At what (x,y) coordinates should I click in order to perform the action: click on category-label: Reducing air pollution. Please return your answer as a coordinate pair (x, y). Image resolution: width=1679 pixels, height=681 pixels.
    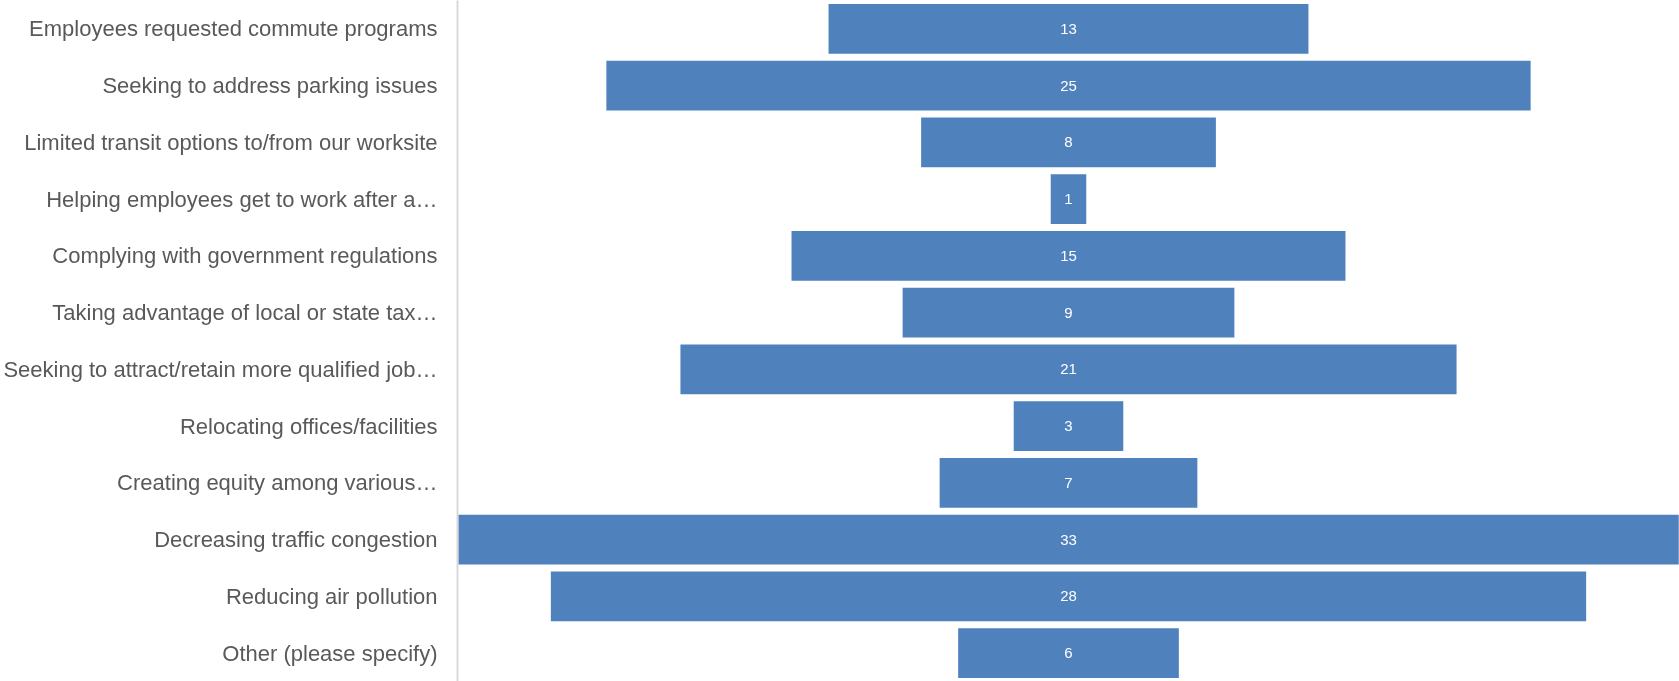
    Looking at the image, I should click on (331, 596).